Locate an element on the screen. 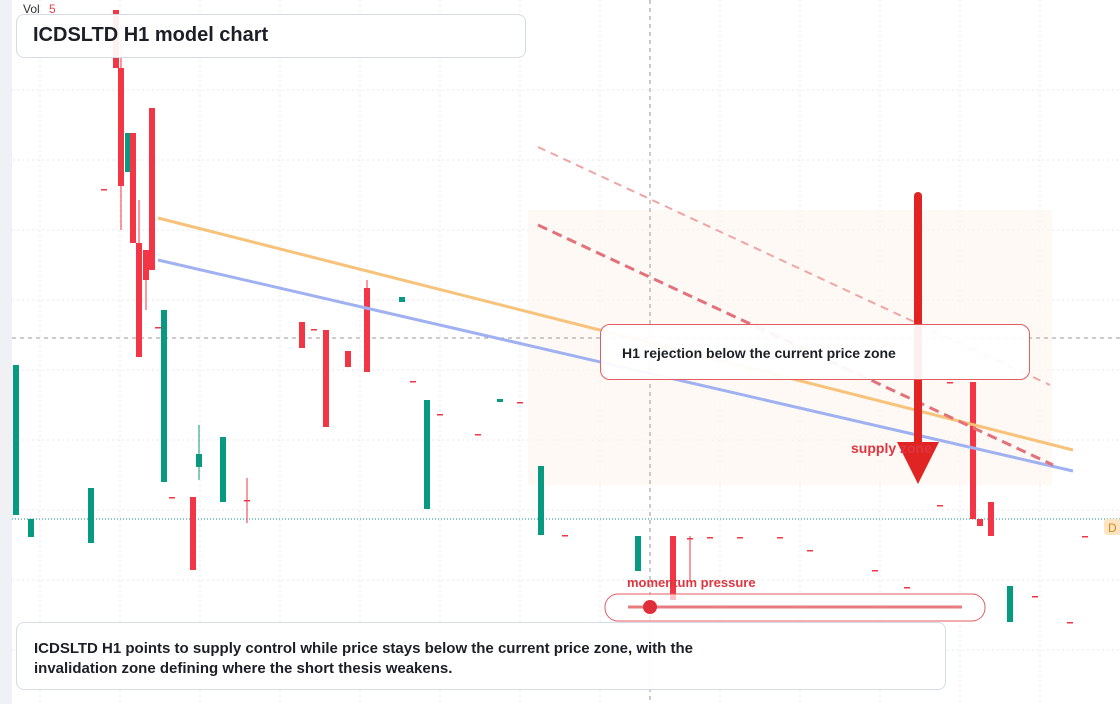 The height and width of the screenshot is (704, 1120). title: ICDSLTD H1 model chart is located at coordinates (151, 35).